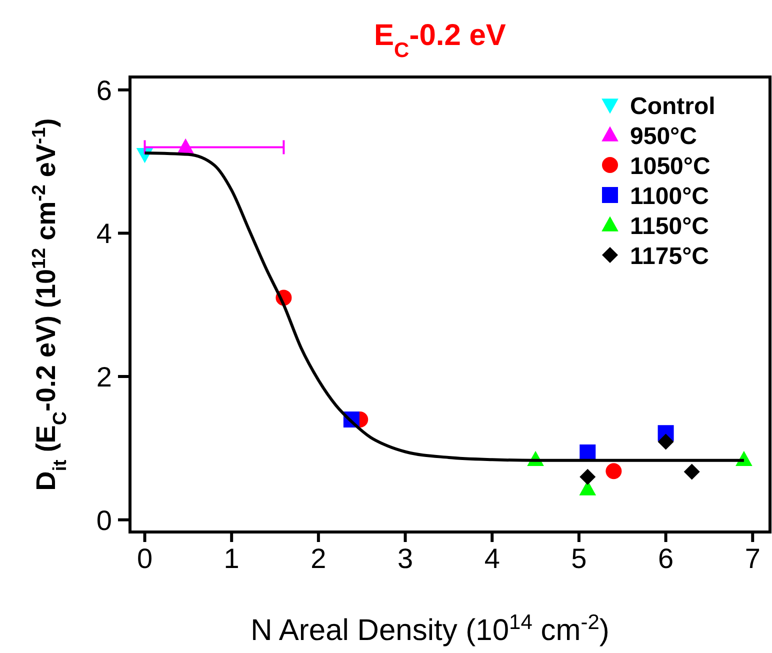  What do you see at coordinates (104, 234) in the screenshot?
I see `y-tick-label: 4` at bounding box center [104, 234].